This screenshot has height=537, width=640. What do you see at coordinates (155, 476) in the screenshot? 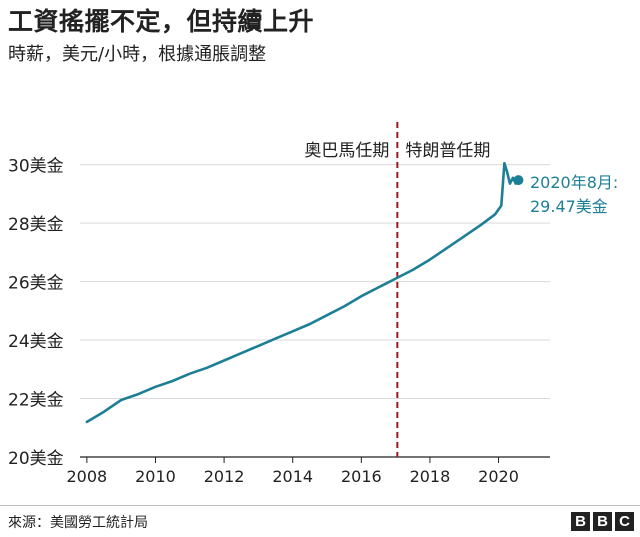
I see `x-tick-label: 2010` at bounding box center [155, 476].